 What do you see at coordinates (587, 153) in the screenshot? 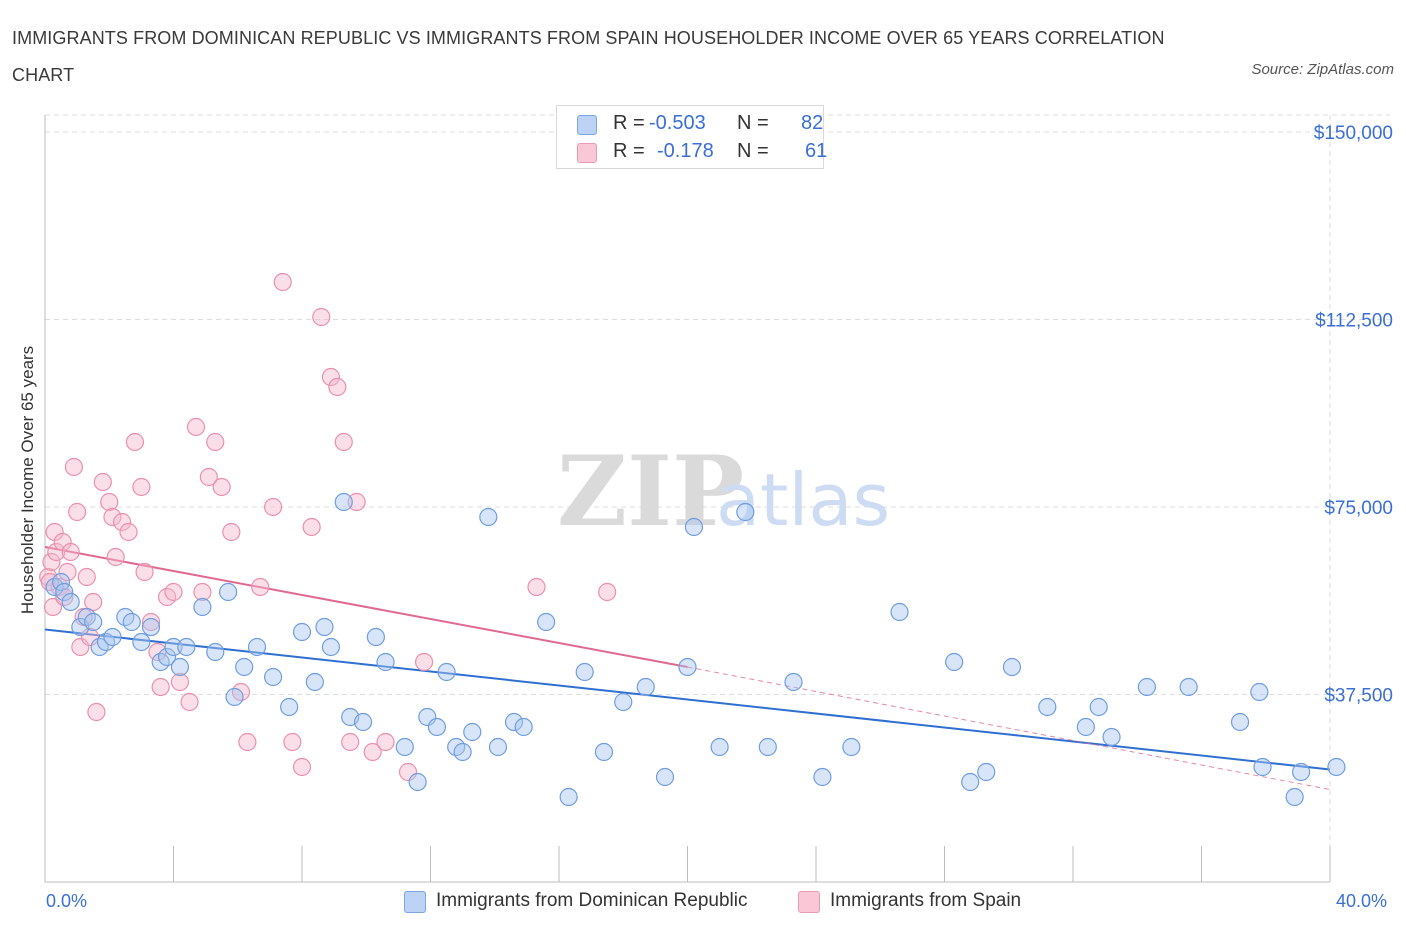
I see `legend-swatch-spain` at bounding box center [587, 153].